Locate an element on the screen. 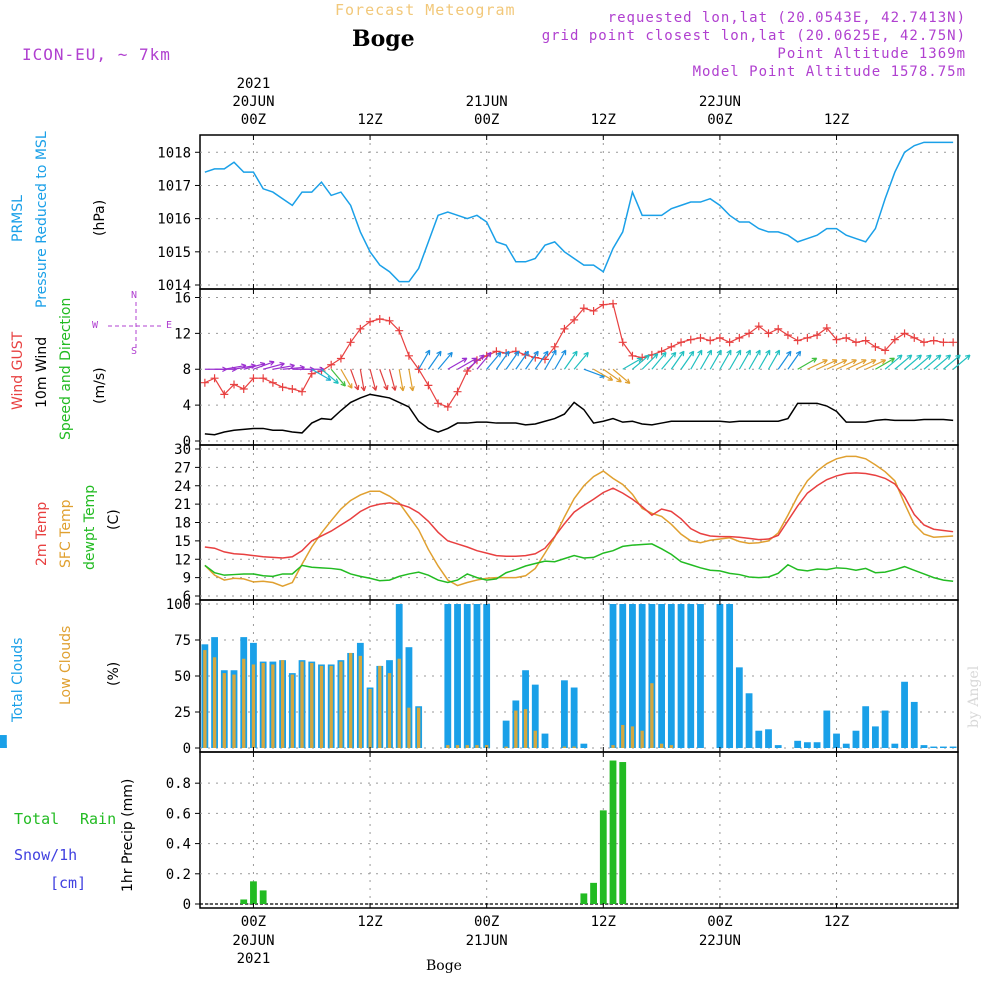 This screenshot has height=1000, width=1000. ytick-label-0-0: 1014 is located at coordinates (174, 286).